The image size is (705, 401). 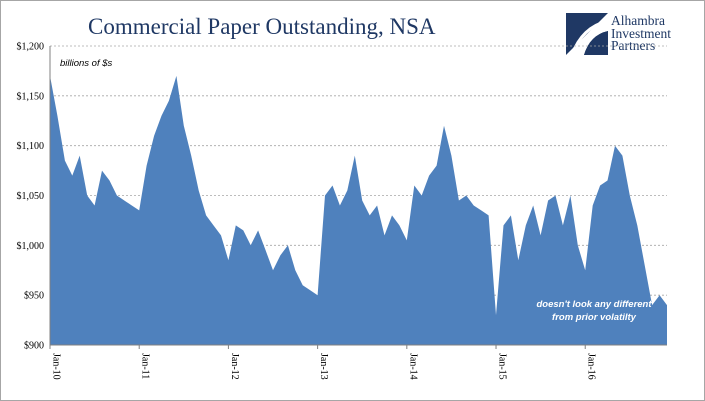 What do you see at coordinates (56, 366) in the screenshot?
I see `x-tick-label: Jan-10` at bounding box center [56, 366].